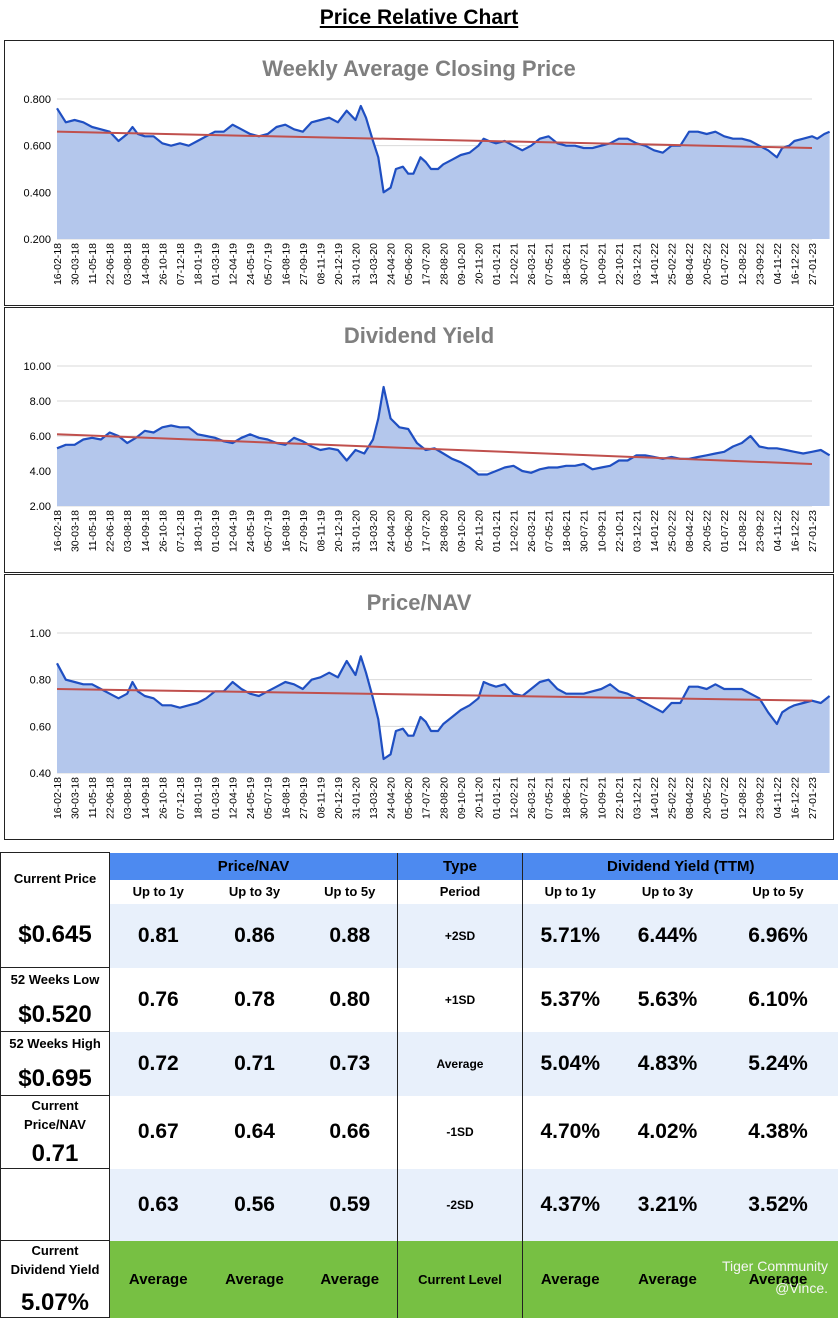 The image size is (838, 1318). What do you see at coordinates (460, 1205) in the screenshot?
I see `sd-type-cell: -2SD` at bounding box center [460, 1205].